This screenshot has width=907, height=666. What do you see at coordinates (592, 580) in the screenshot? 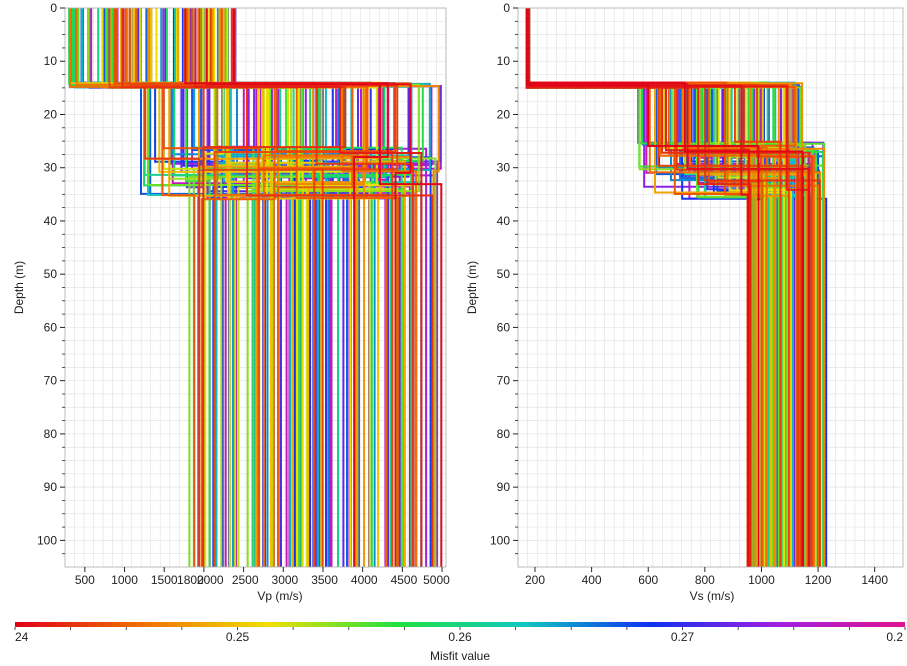
I see `x-tick-label: 400` at bounding box center [592, 580].